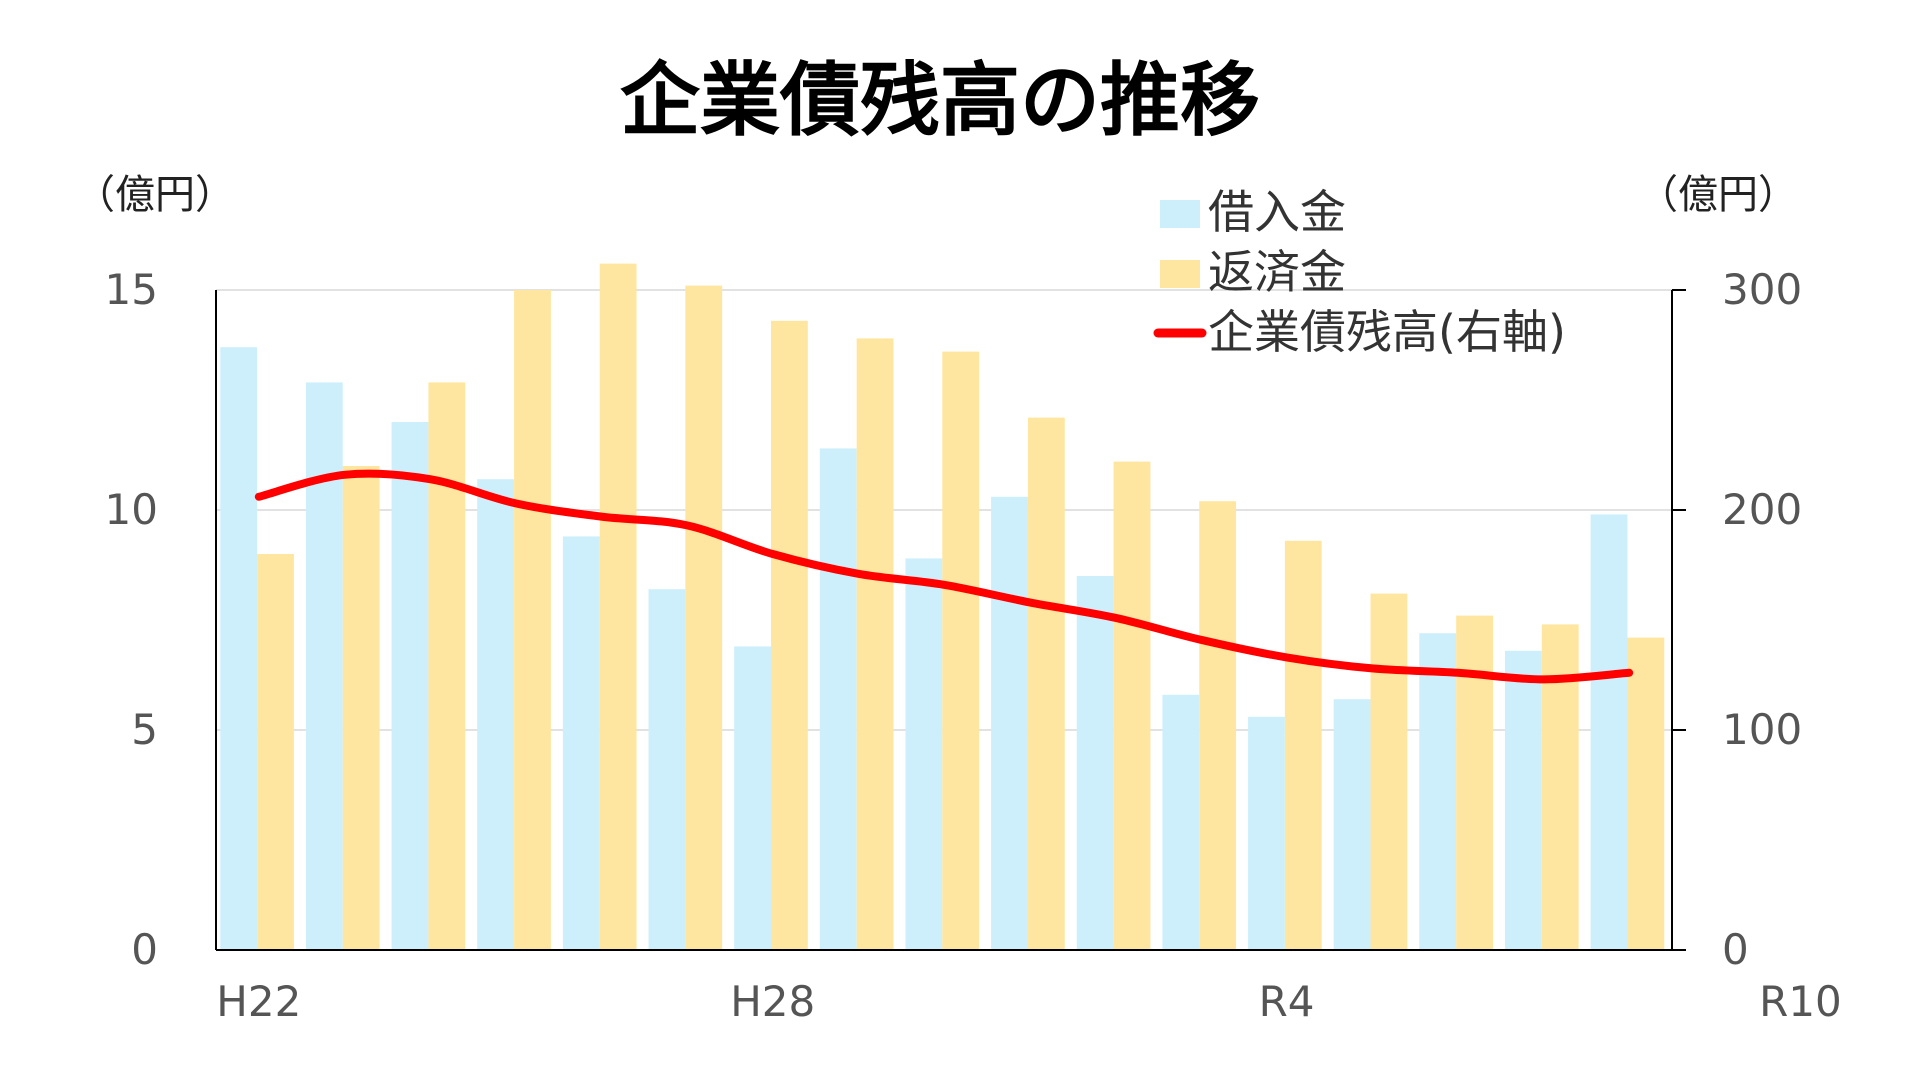 The image size is (1920, 1084). I want to click on x-tick-R4: R4, so click(1287, 1001).